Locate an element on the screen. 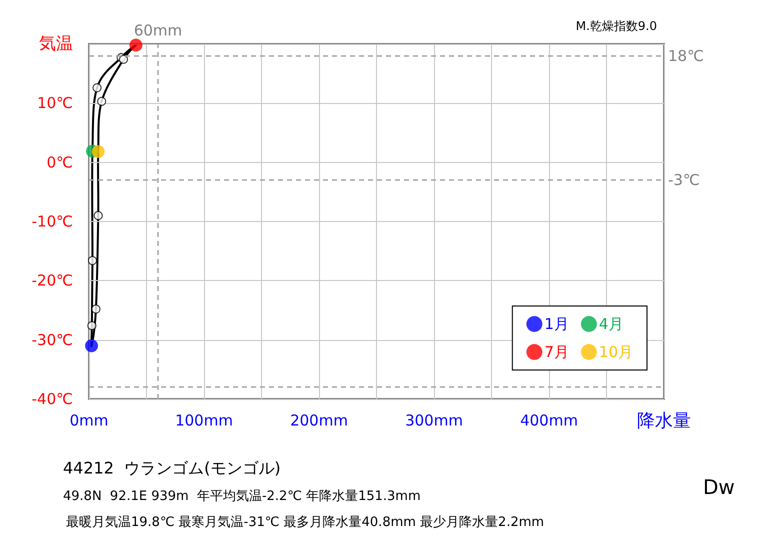  y-tick-label: -10℃ is located at coordinates (52, 221).